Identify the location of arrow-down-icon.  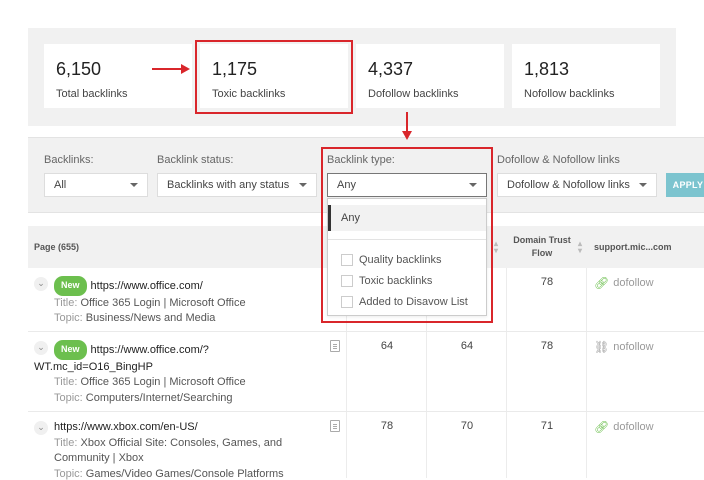
(407, 126).